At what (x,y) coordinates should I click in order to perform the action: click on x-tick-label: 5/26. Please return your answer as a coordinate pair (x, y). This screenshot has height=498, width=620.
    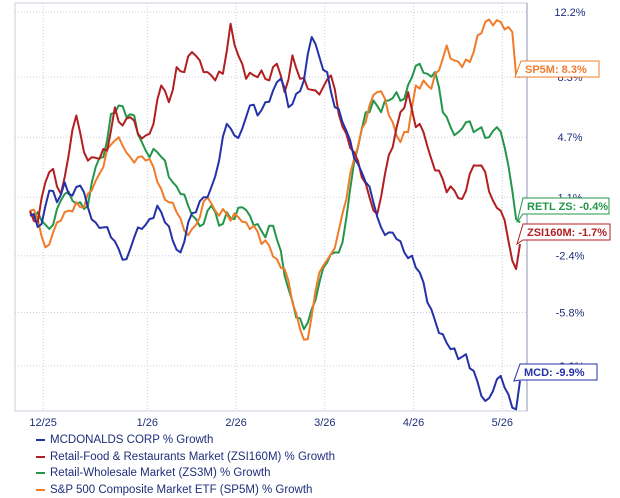
    Looking at the image, I should click on (502, 423).